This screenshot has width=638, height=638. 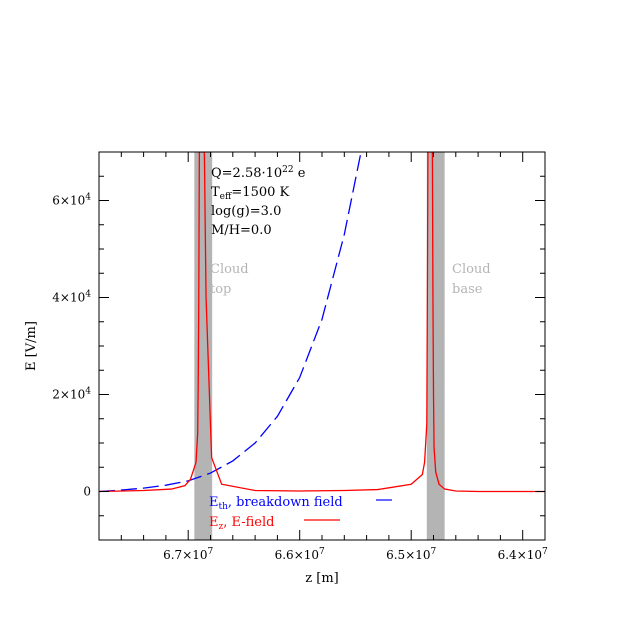 I want to click on region-label-1-line2: base, so click(x=467, y=289).